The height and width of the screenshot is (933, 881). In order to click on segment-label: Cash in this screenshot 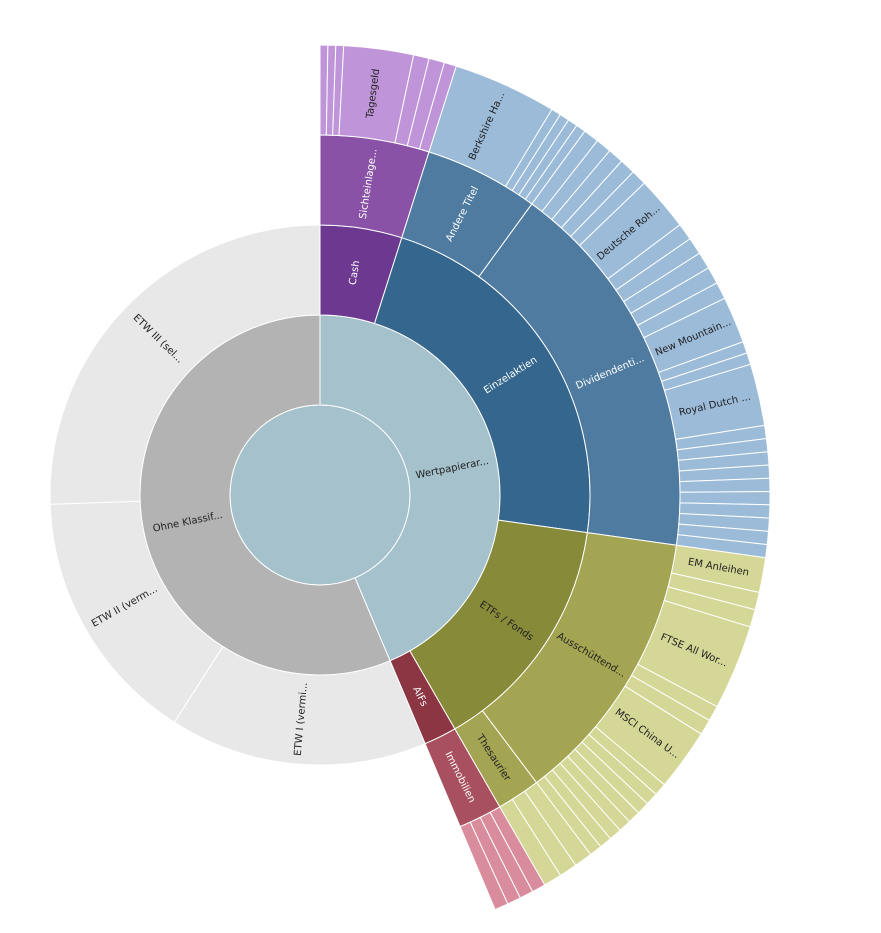, I will do `click(355, 273)`.